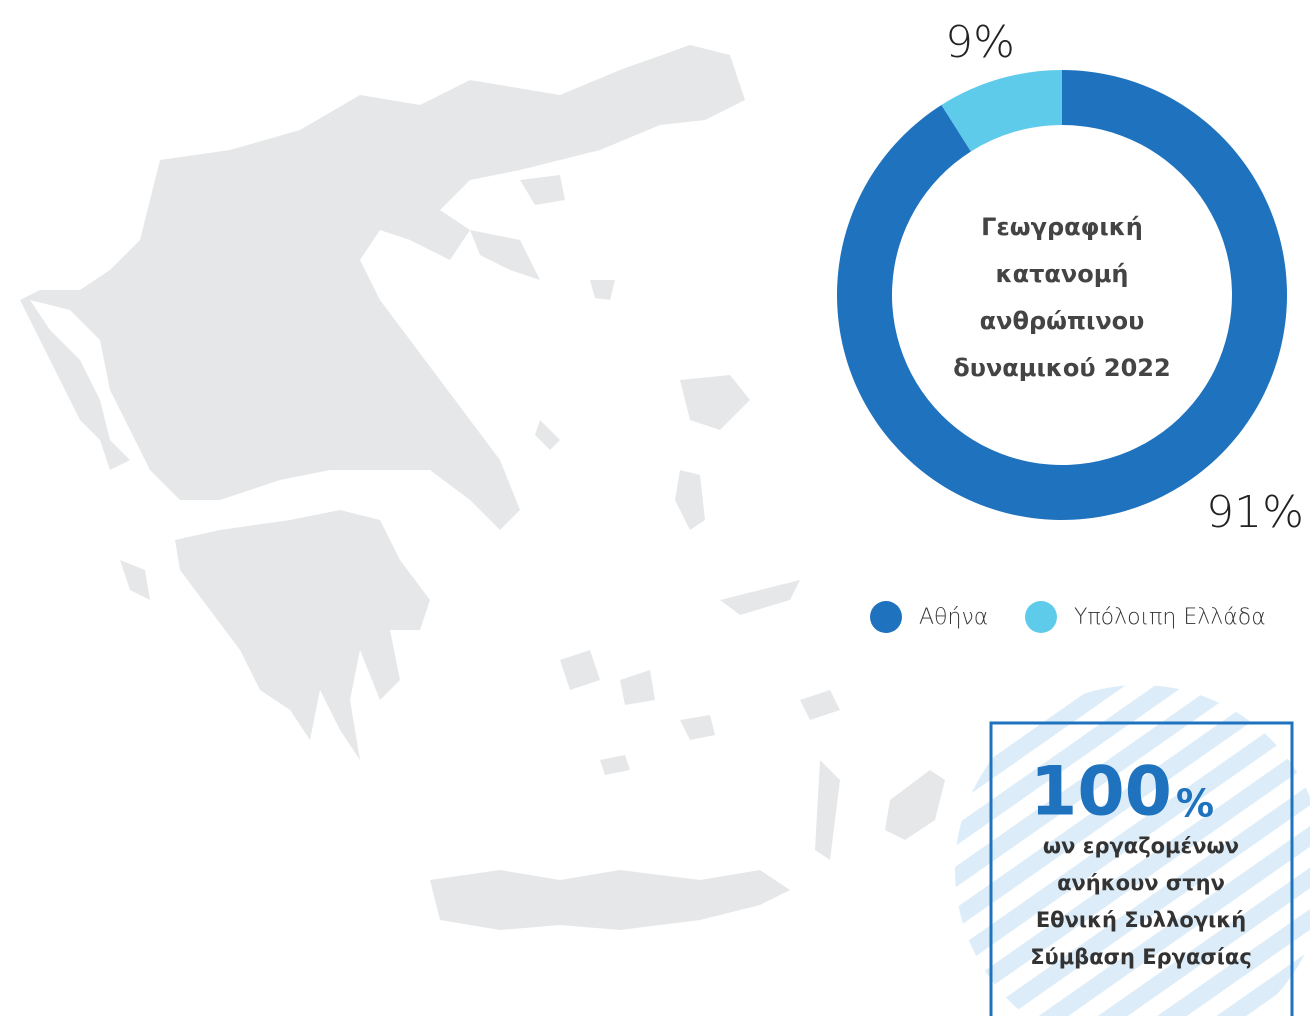  What do you see at coordinates (1141, 920) in the screenshot?
I see `highlight-text: Εθνική Συλλογική` at bounding box center [1141, 920].